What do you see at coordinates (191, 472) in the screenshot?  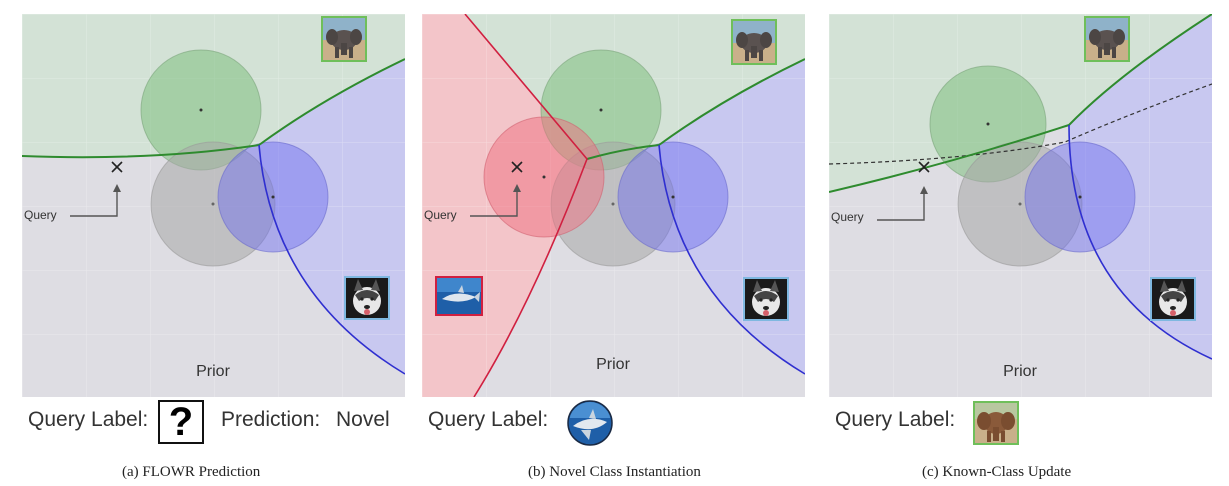 I see `caption-a: (a) FLOWR Prediction` at bounding box center [191, 472].